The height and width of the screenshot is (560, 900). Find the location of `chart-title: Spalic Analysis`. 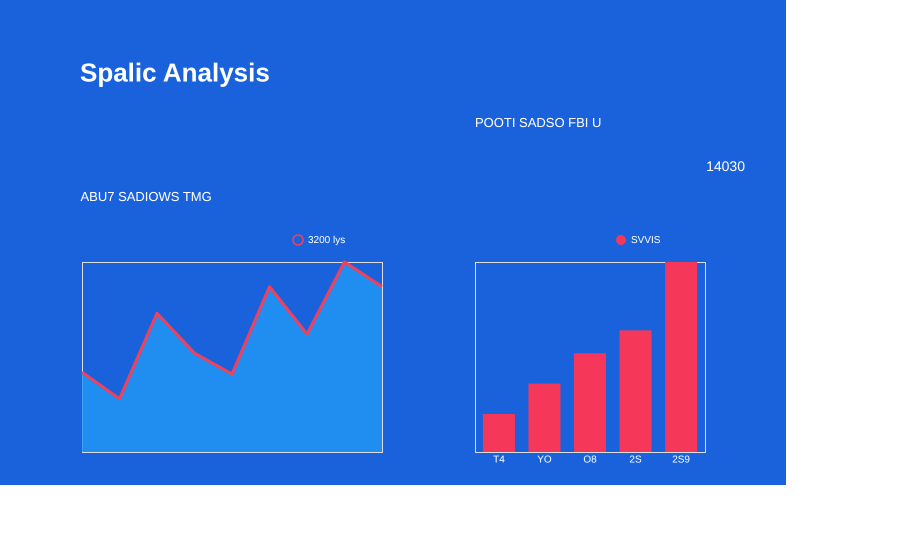

chart-title: Spalic Analysis is located at coordinates (175, 73).